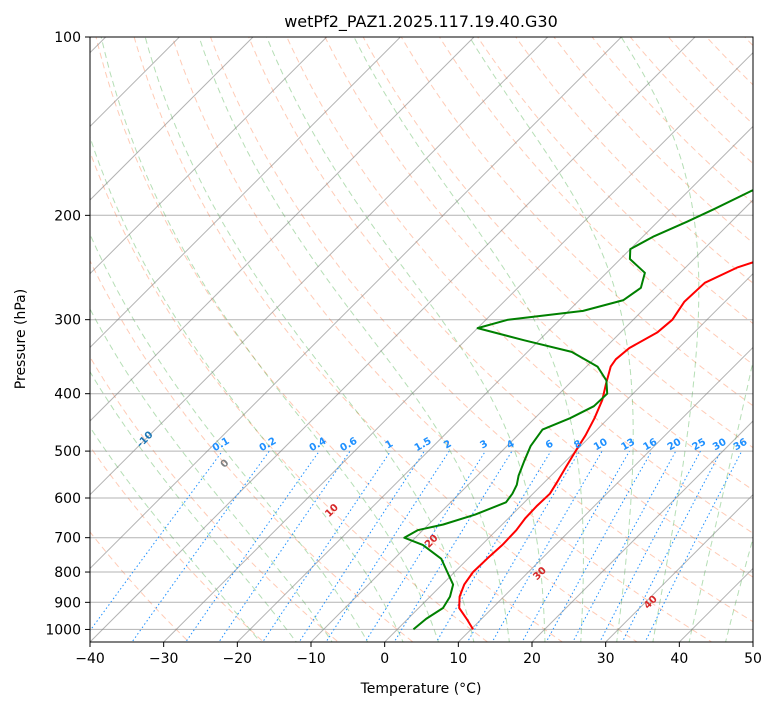 Image resolution: width=775 pixels, height=708 pixels. Describe the element at coordinates (421, 22) in the screenshot. I see `chart-title: wetPf2_PAZ1.2025.117.19.40.G30` at that location.